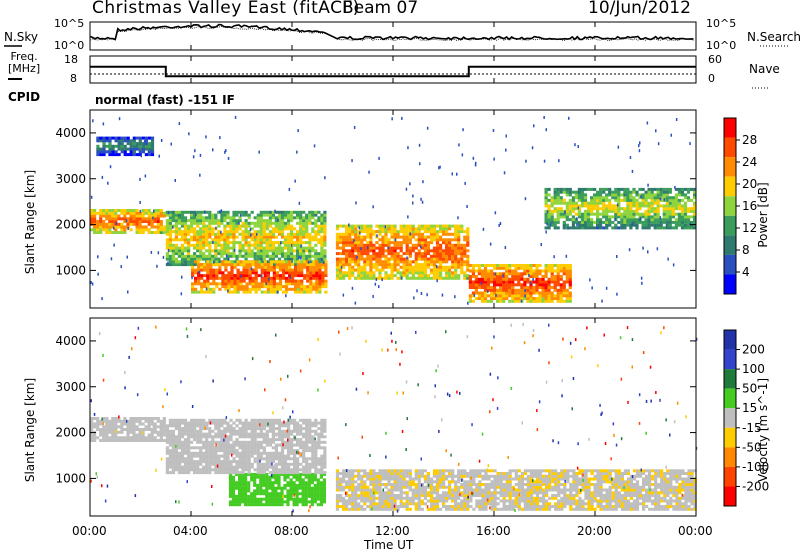  Describe the element at coordinates (763, 214) in the screenshot. I see `power-colorbar-title: Power [dB]` at that location.